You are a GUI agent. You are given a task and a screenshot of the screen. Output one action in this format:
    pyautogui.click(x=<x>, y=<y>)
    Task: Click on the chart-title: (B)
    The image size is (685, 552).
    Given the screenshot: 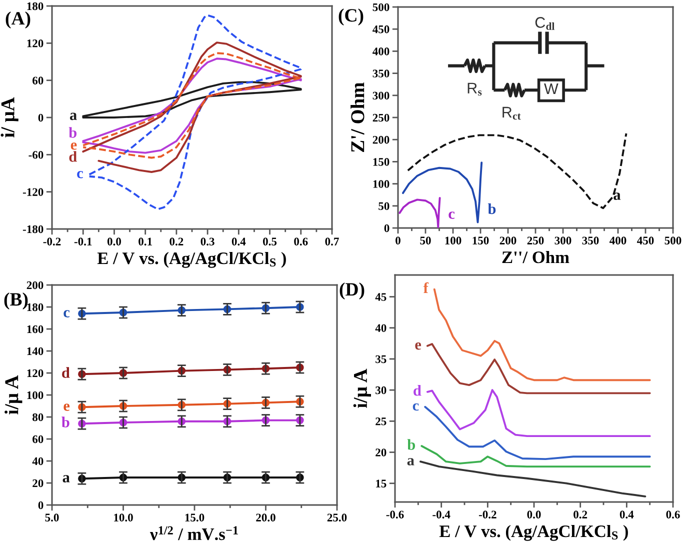 What is the action you would take?
    pyautogui.click(x=16, y=301)
    